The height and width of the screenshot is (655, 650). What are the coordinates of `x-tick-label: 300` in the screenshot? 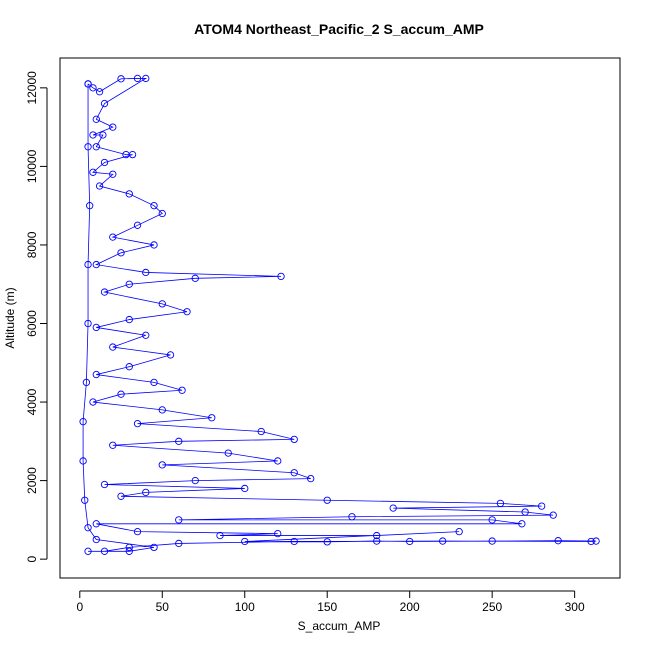 It's located at (575, 607).